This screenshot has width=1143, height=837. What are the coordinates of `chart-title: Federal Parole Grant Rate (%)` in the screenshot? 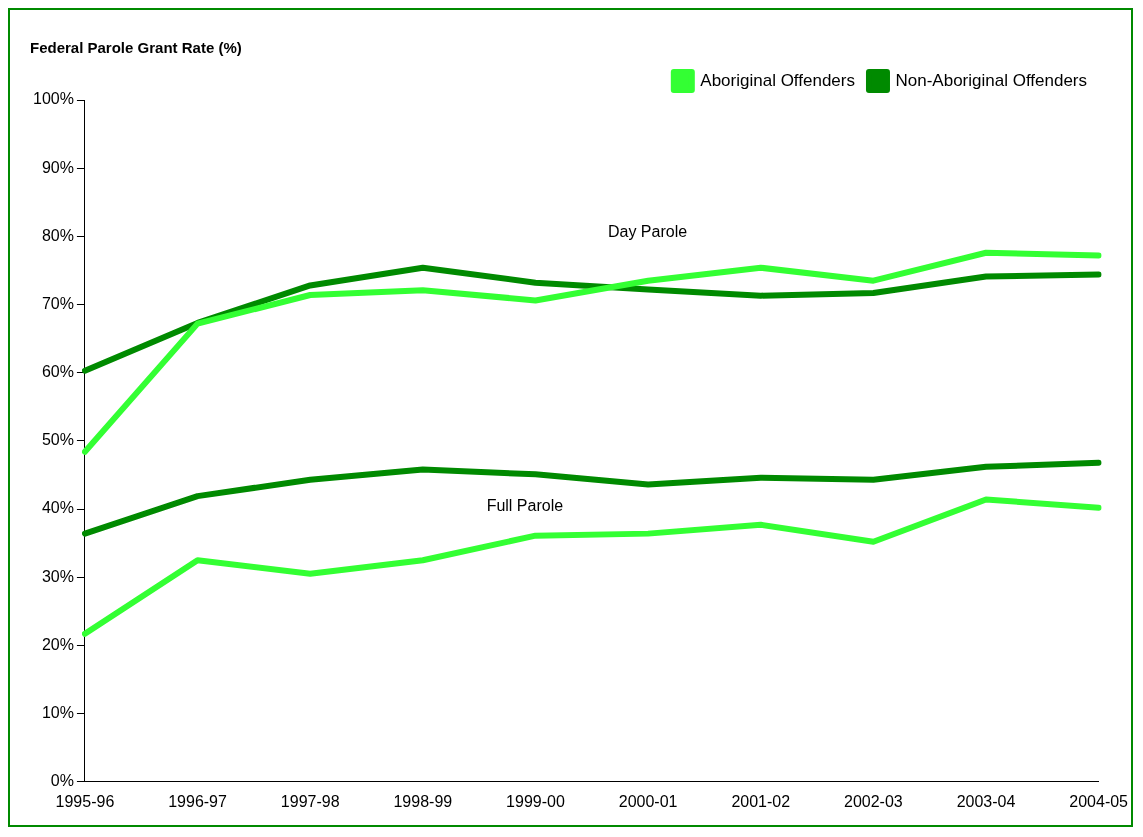 It's located at (136, 48).